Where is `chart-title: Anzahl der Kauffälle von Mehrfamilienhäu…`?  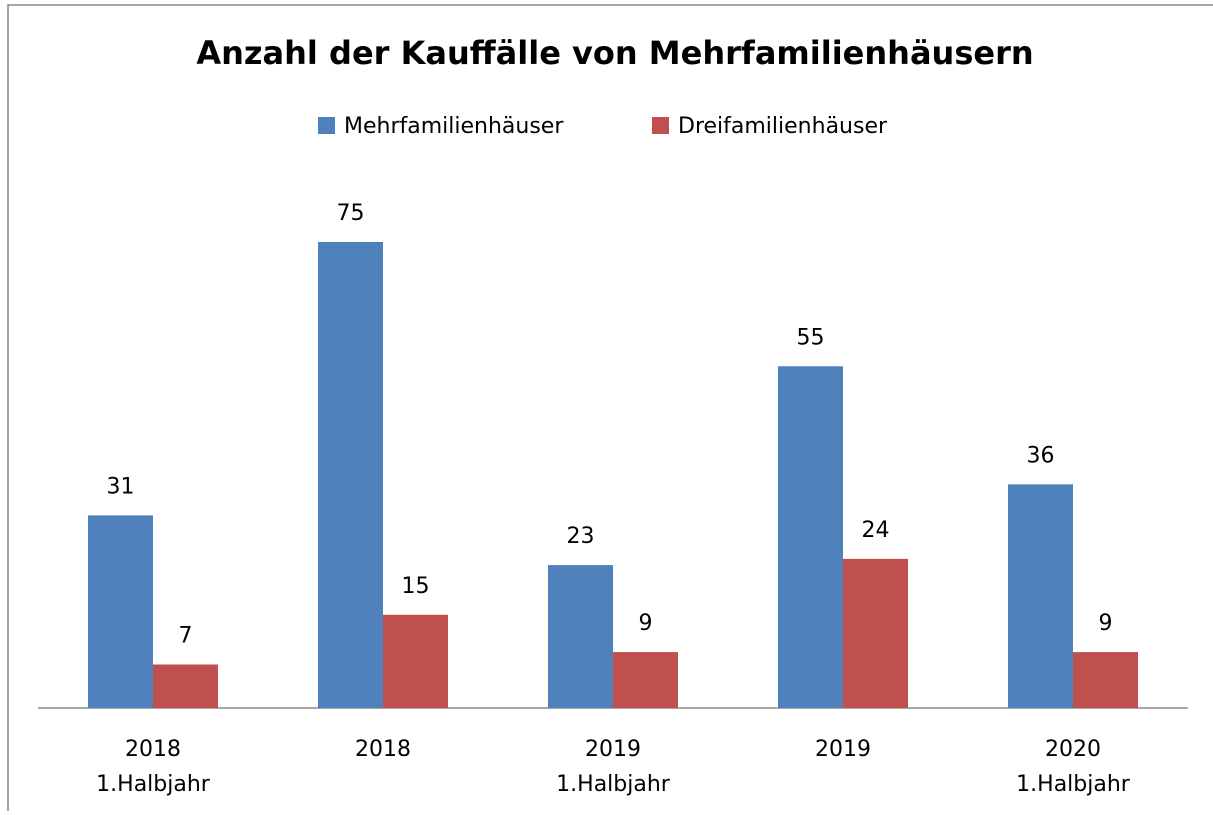
chart-title: Anzahl der Kauffälle von Mehrfamilienhäu… is located at coordinates (614, 53).